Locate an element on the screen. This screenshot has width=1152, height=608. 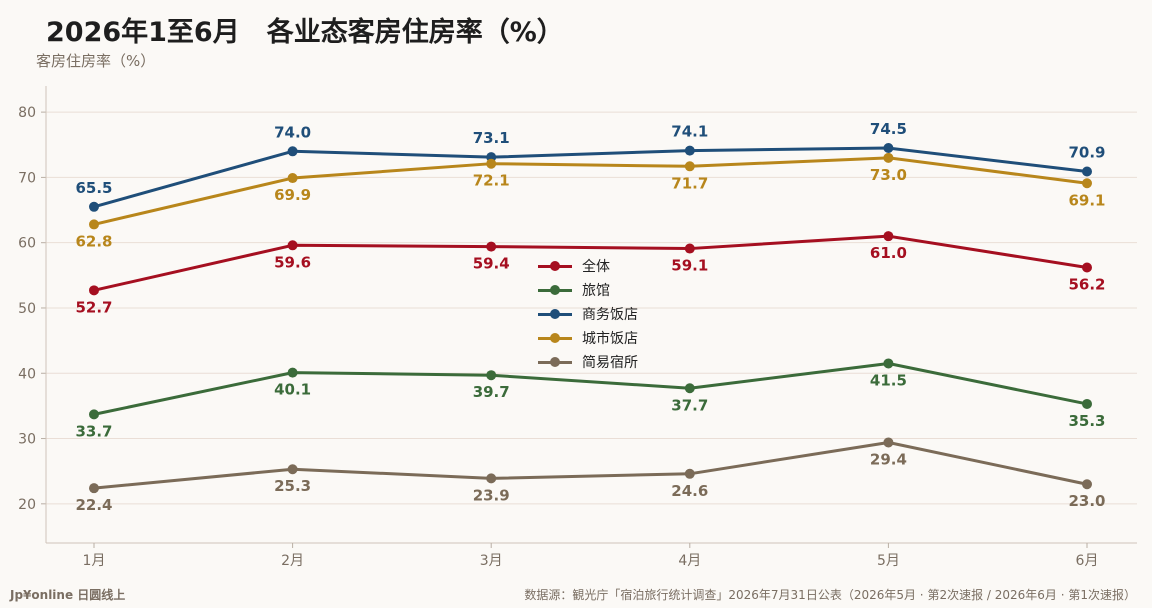
legend: 全体旅馆商务饭店城市饭店简易宿所 is located at coordinates (588, 314).